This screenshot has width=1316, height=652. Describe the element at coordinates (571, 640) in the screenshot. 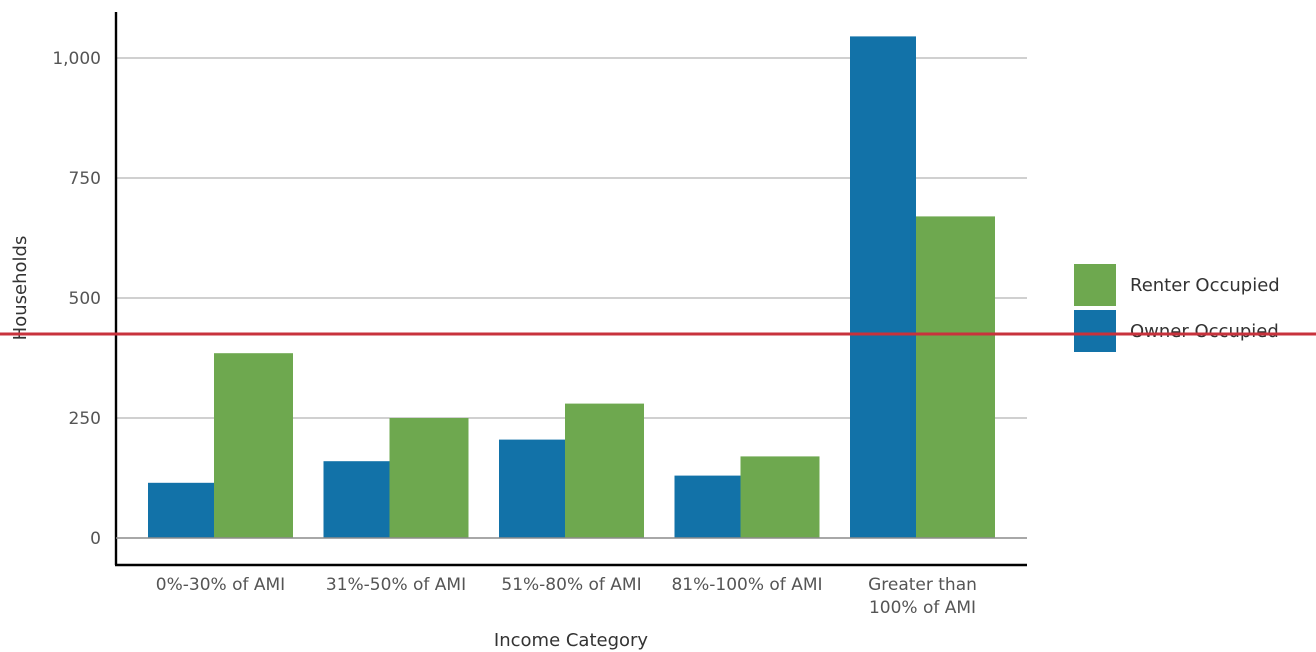

I see `x-axis-title: Income Category` at that location.